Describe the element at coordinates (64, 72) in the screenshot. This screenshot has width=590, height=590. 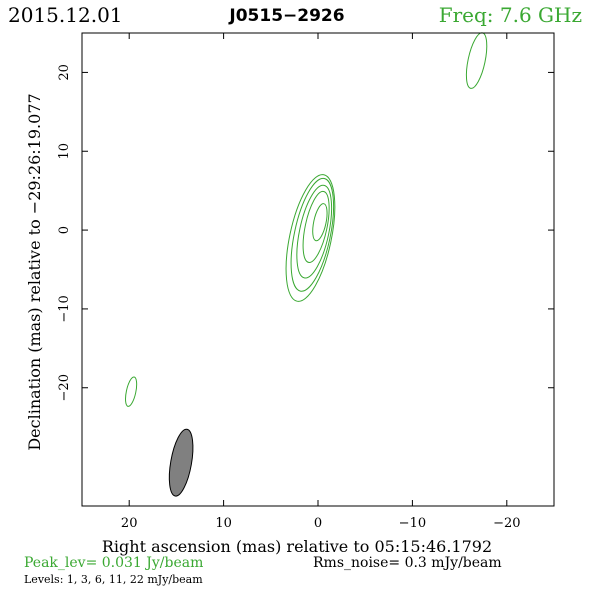
I see `y-tick-label: 20` at that location.